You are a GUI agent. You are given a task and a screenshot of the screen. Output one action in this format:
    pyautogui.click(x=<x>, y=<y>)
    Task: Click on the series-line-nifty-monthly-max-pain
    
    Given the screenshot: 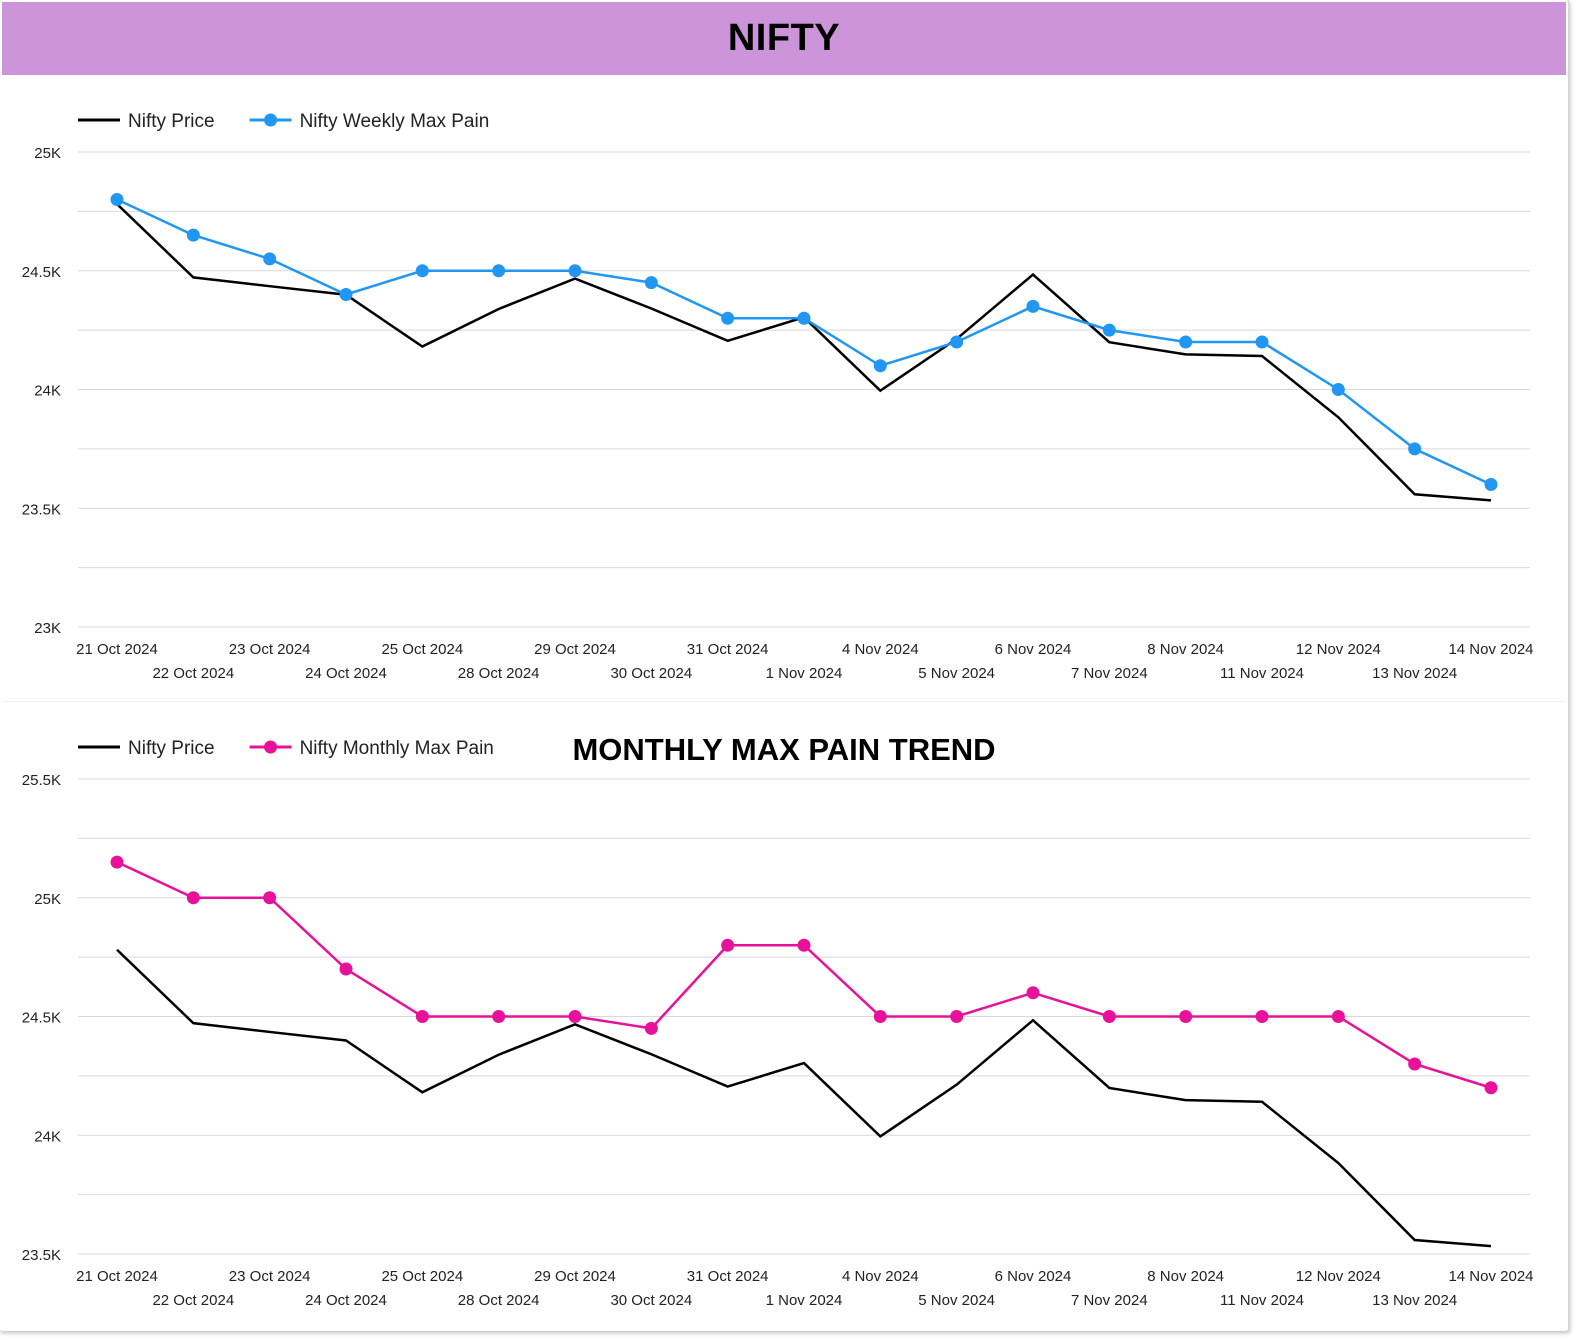 What is the action you would take?
    pyautogui.click(x=804, y=974)
    